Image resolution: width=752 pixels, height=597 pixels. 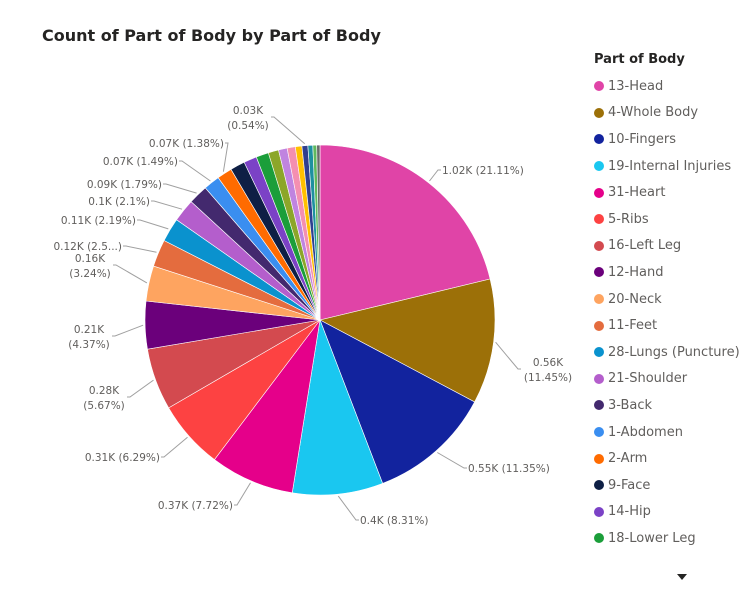 I want to click on legend-item: 20-Neck, so click(x=673, y=299).